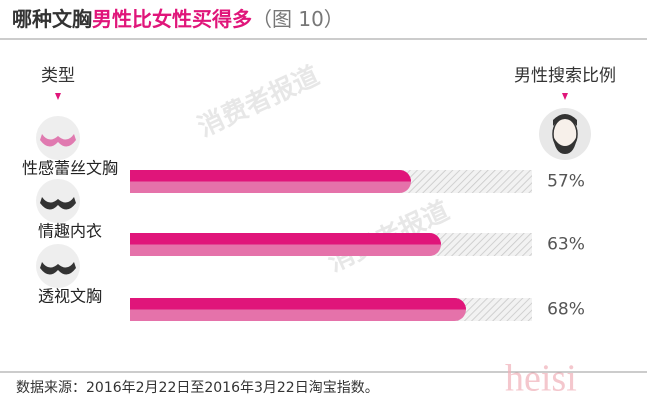  I want to click on category-header: 类型, so click(58, 76).